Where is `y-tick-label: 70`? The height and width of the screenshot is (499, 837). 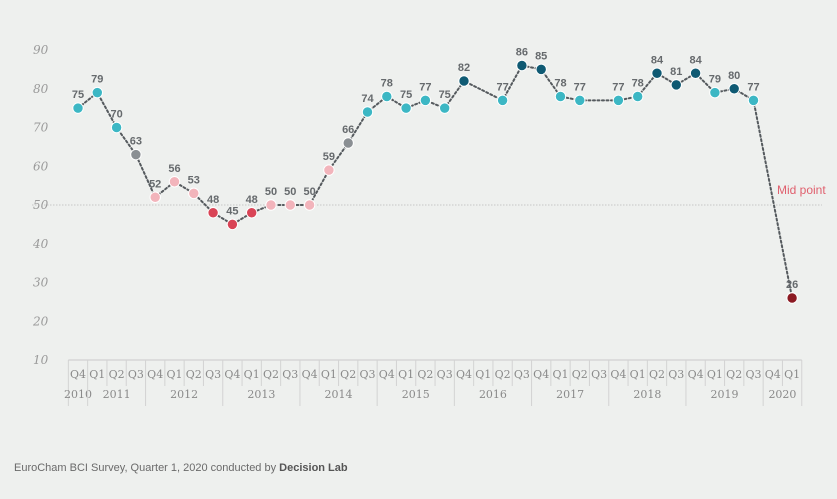 y-tick-label: 70 is located at coordinates (41, 128).